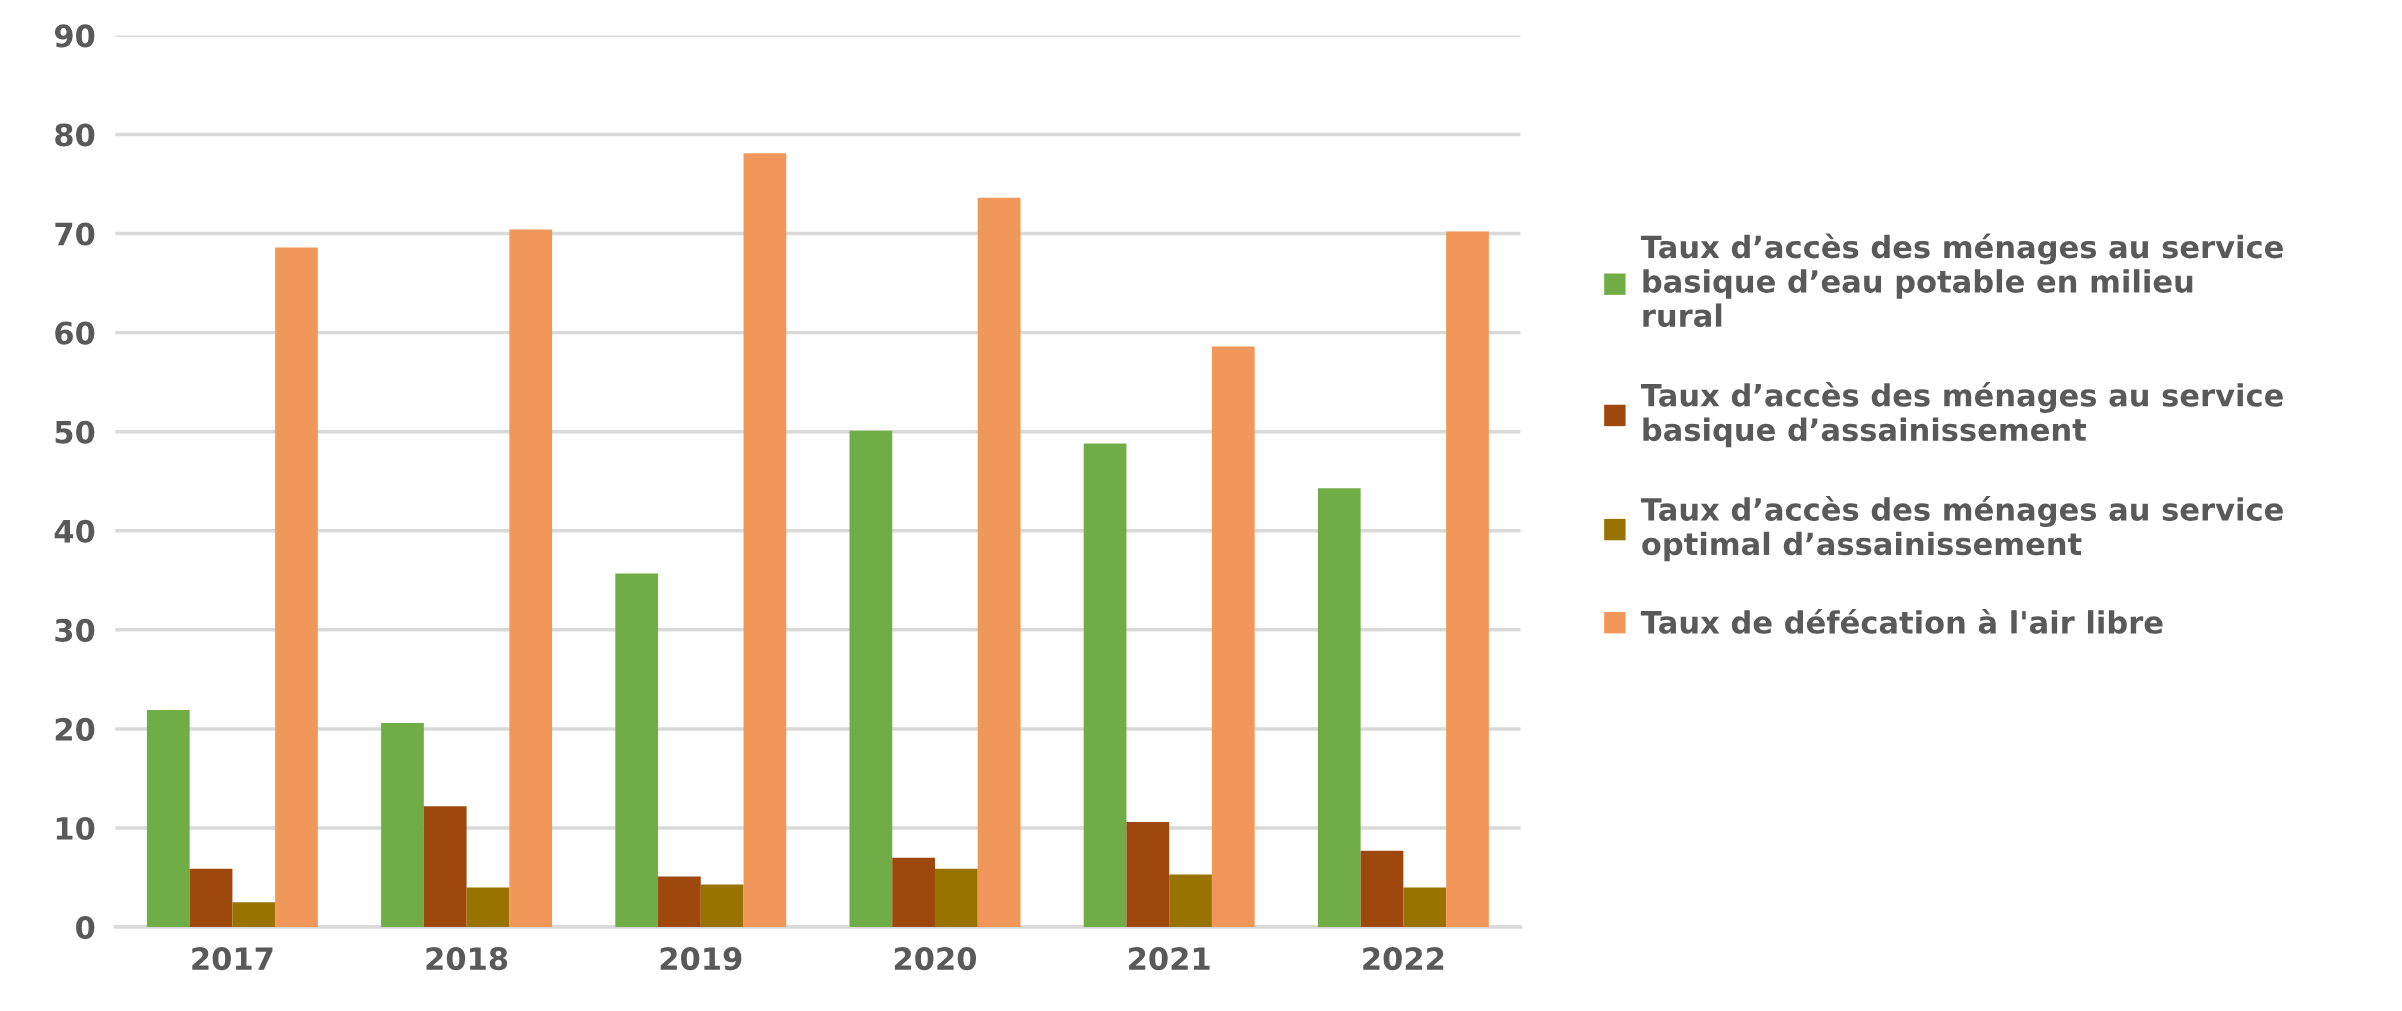  What do you see at coordinates (935, 959) in the screenshot?
I see `x-tick-label: 2020` at bounding box center [935, 959].